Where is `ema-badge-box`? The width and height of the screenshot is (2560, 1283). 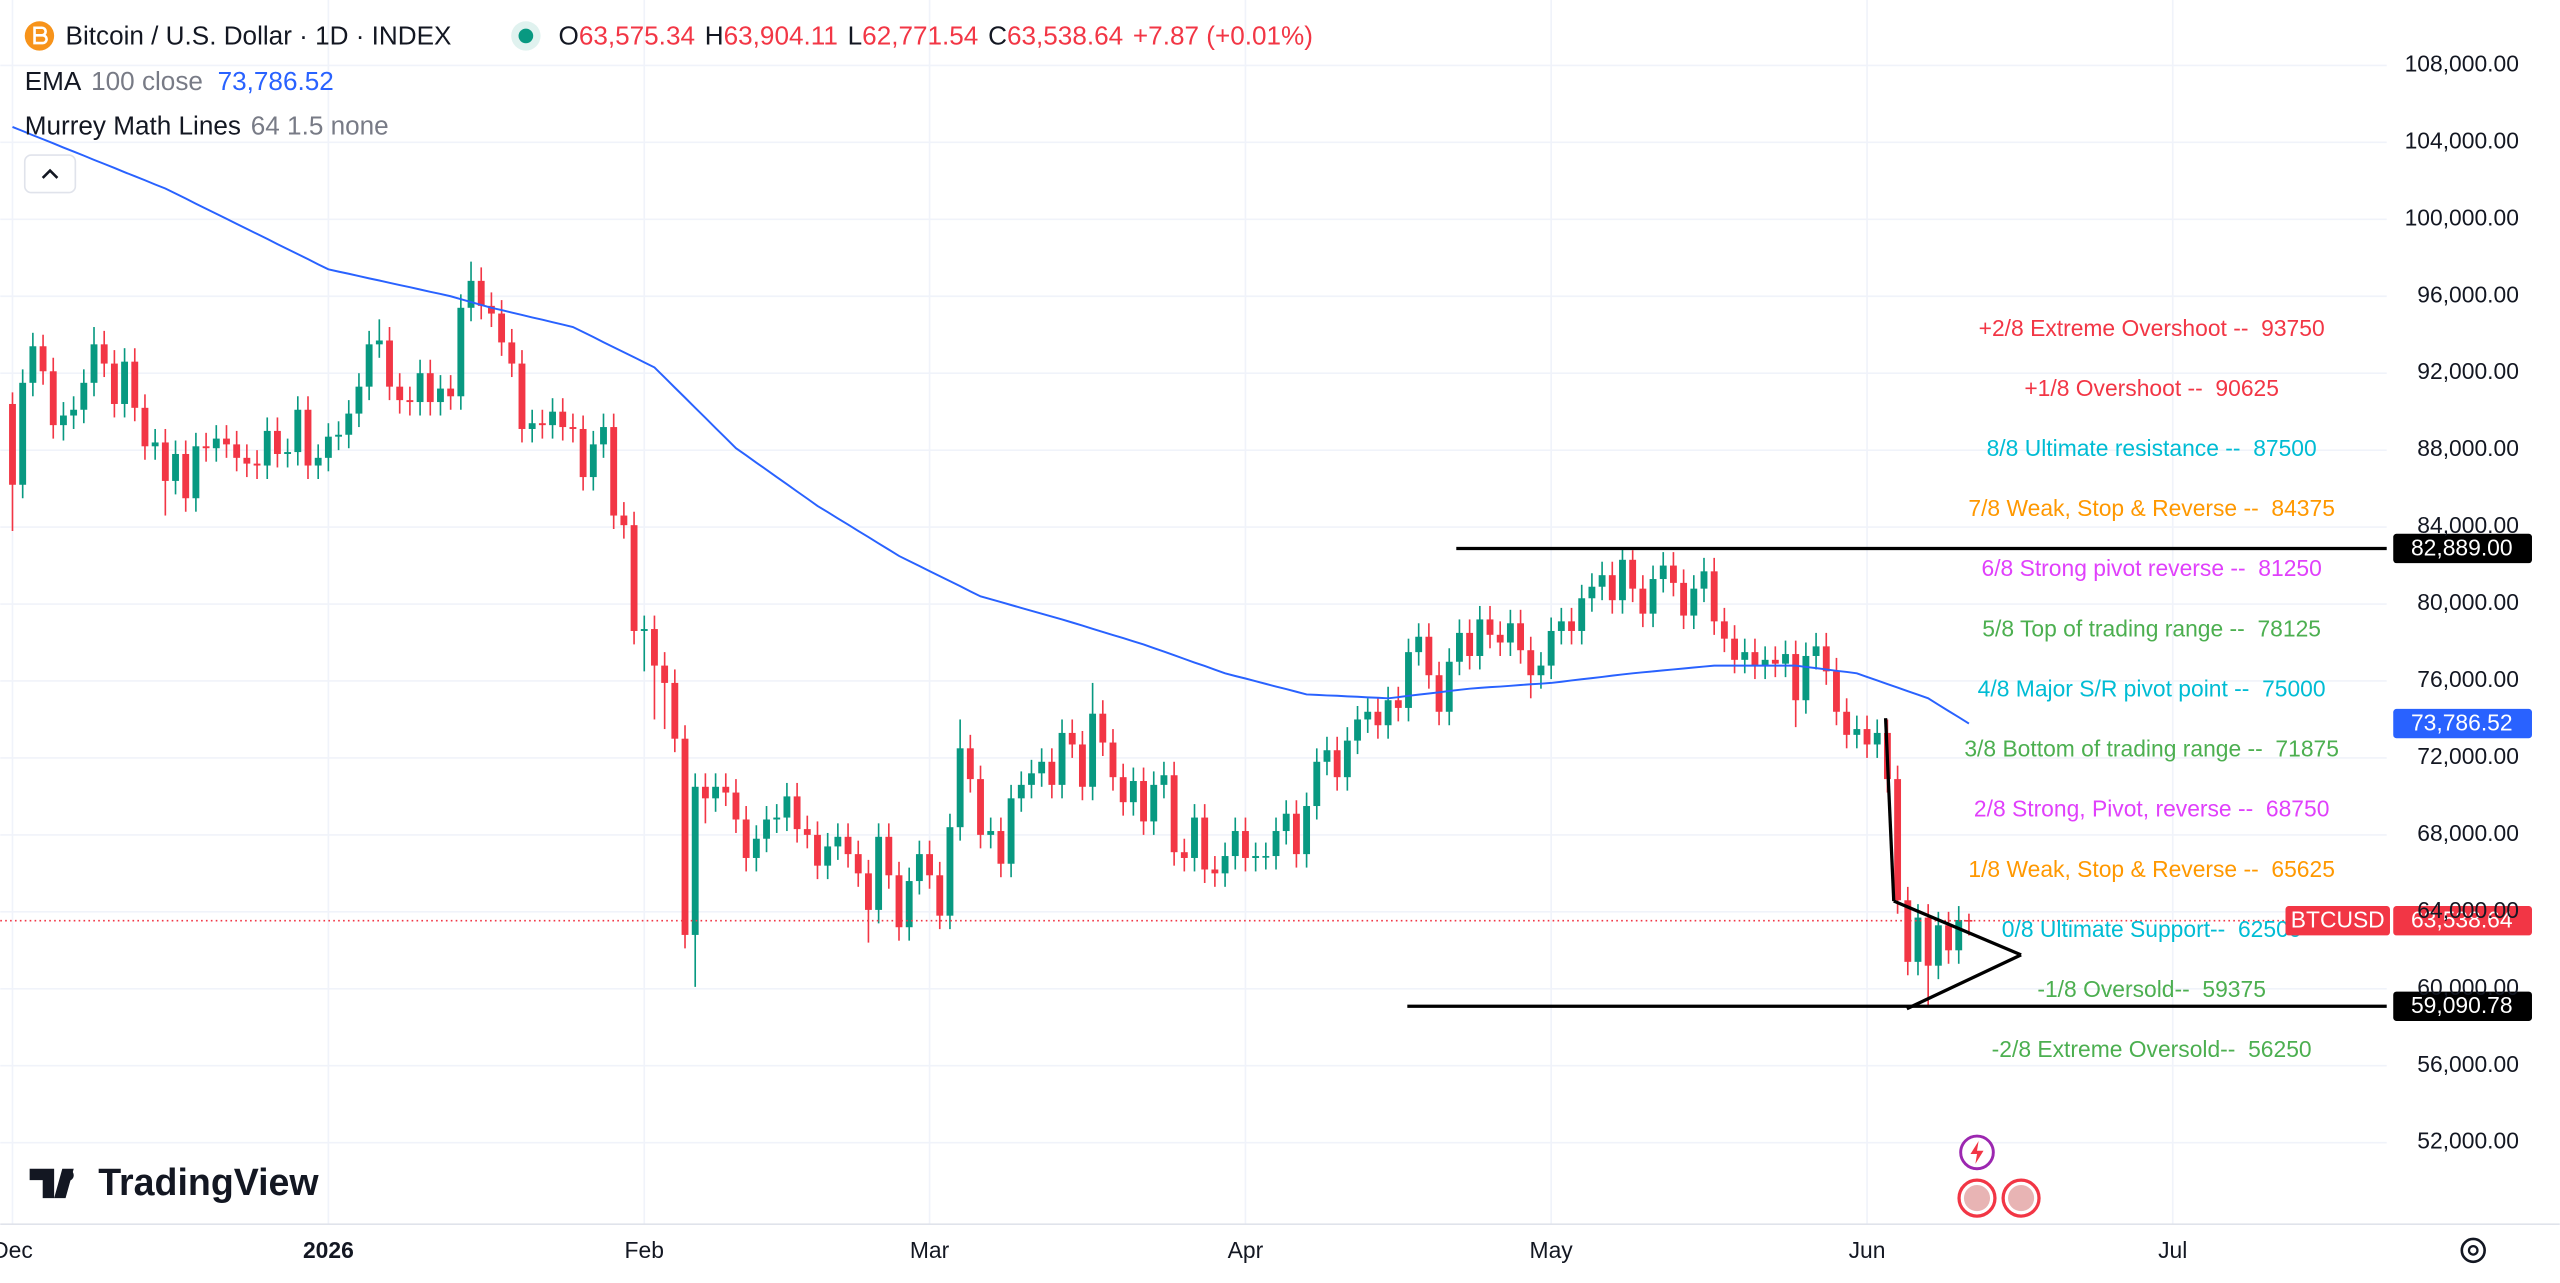 ema-badge-box is located at coordinates (2462, 723).